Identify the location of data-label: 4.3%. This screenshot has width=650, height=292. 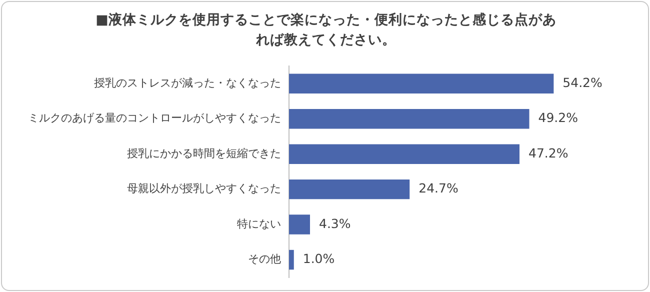
(335, 223).